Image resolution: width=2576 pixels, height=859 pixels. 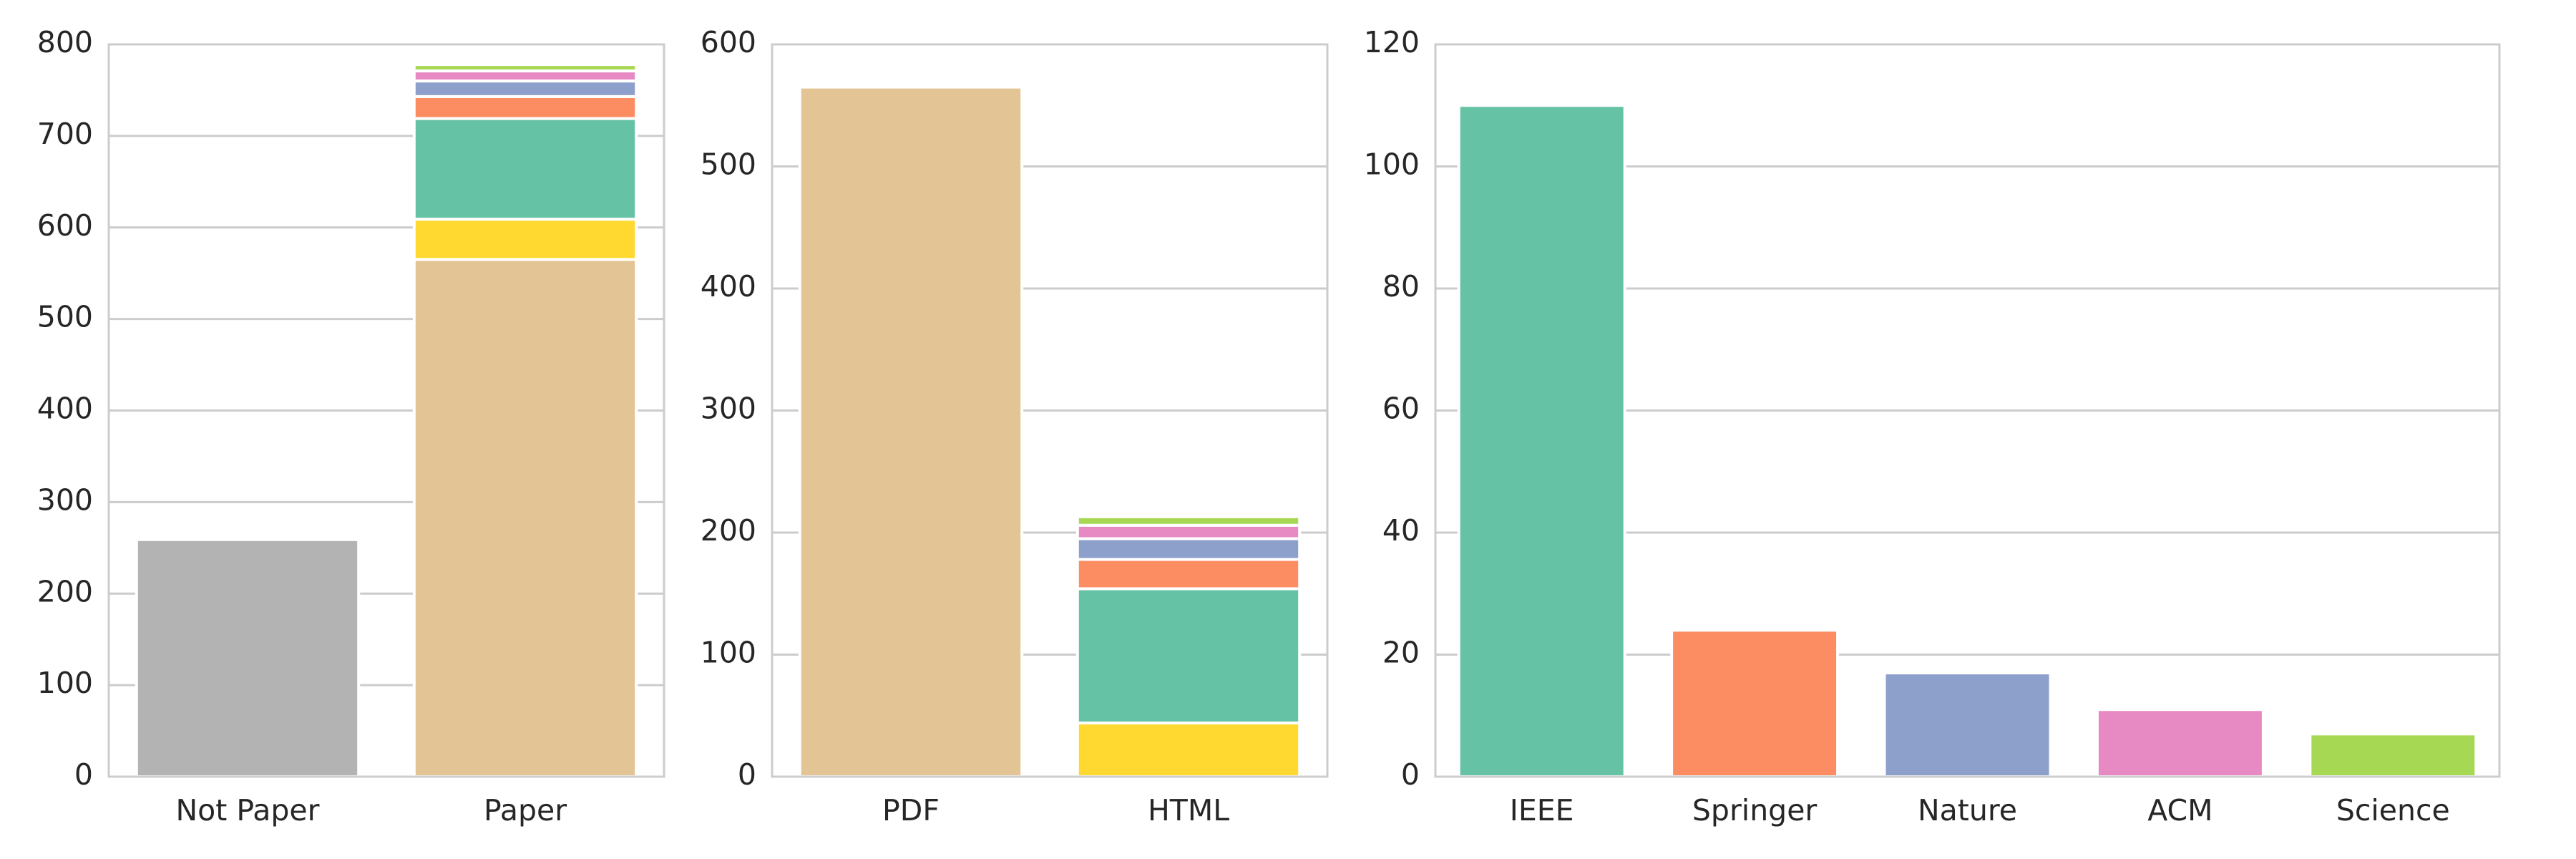 I want to click on y-tick-label: 120, so click(x=1392, y=42).